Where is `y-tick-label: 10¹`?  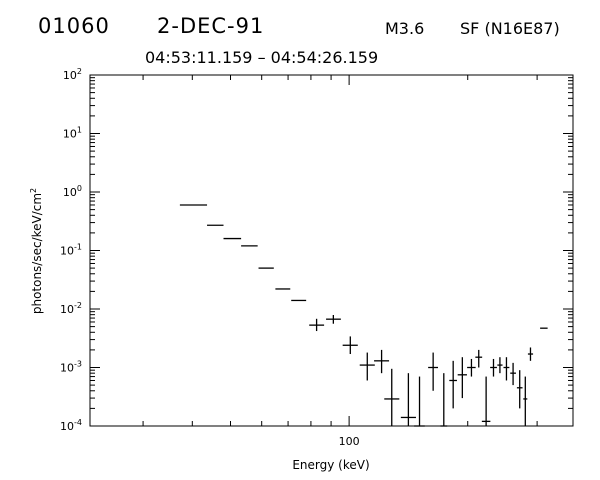 y-tick-label: 10¹ is located at coordinates (72, 133).